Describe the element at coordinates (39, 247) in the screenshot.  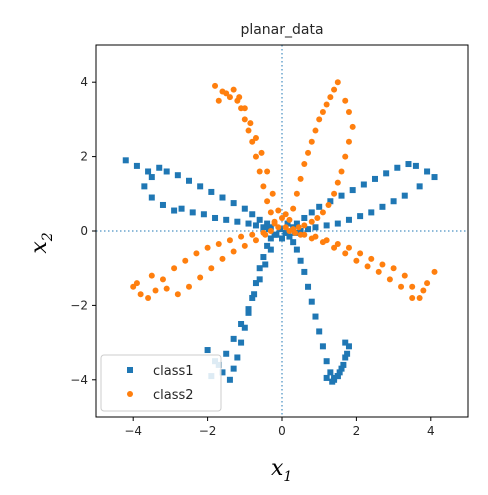
I see `y-axis-label-main: x` at that location.